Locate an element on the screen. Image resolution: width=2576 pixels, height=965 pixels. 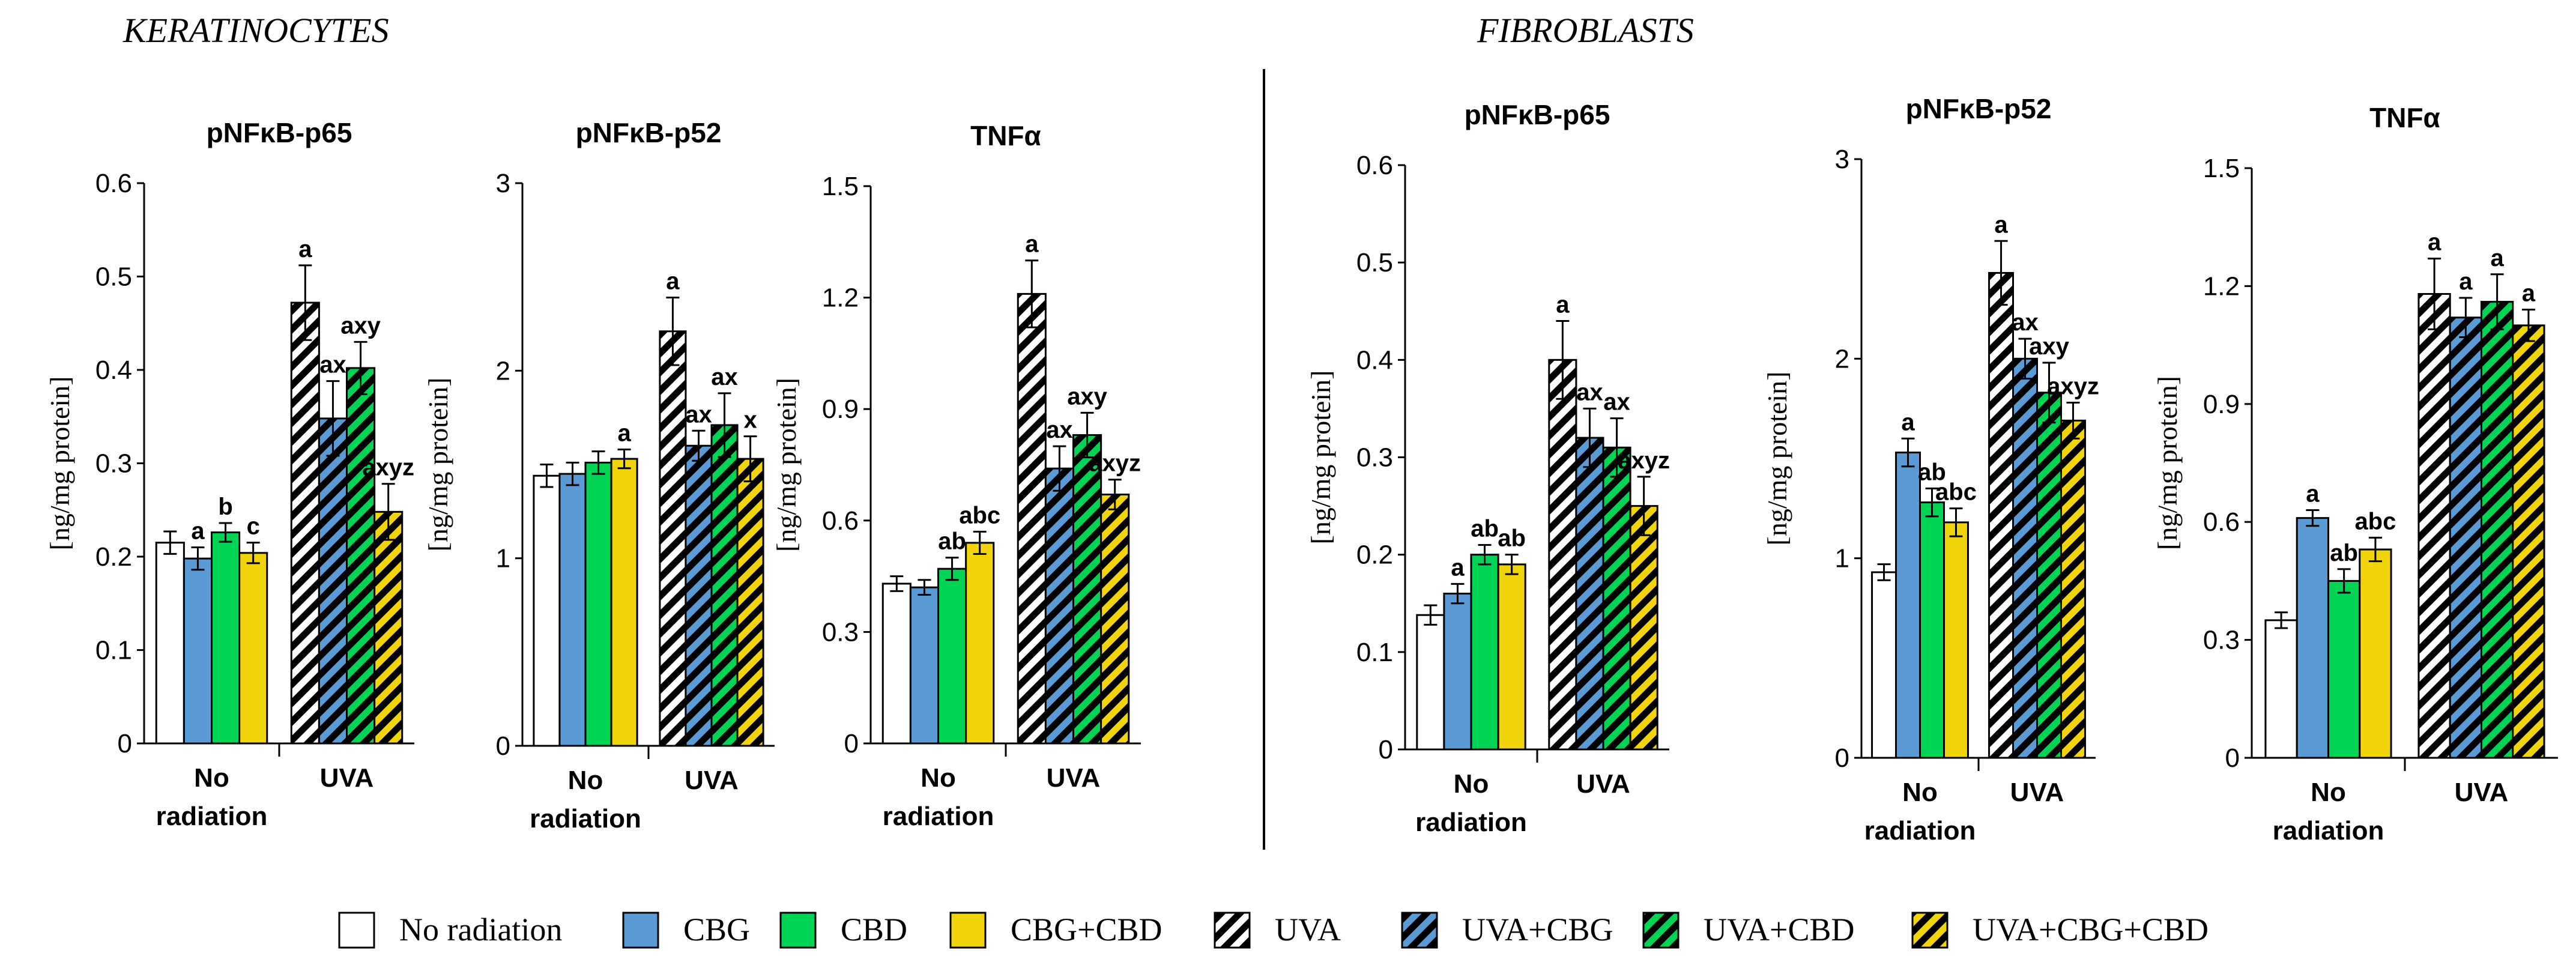
significance-label: x is located at coordinates (750, 420).